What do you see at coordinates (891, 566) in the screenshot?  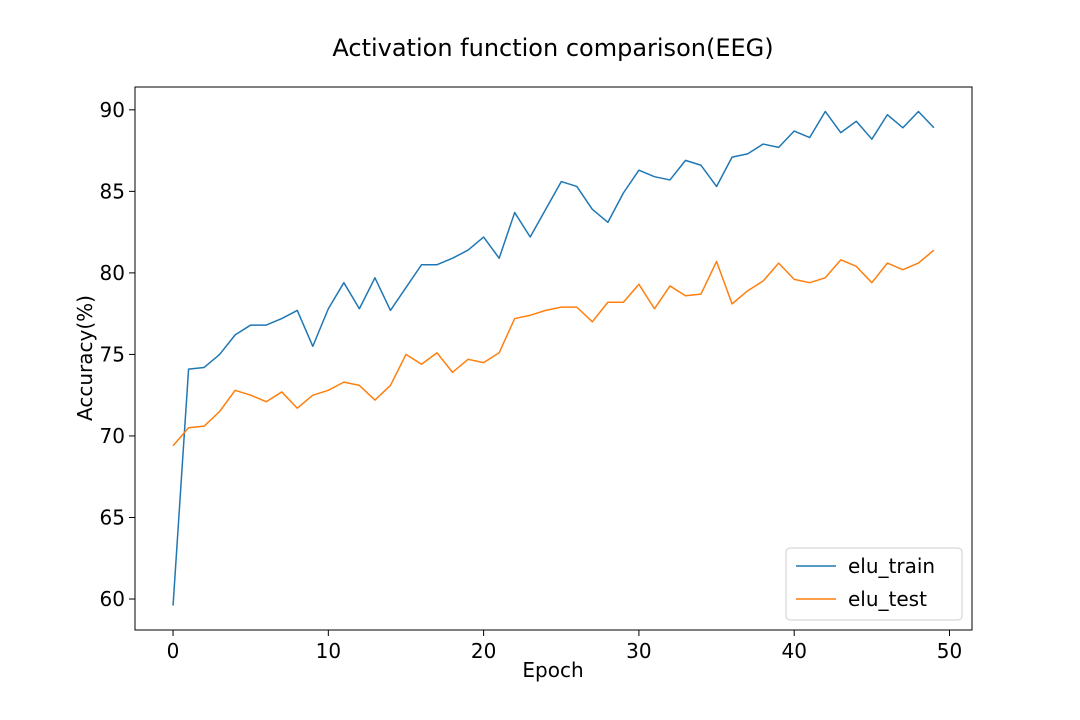 I see `legend-label-elu-train: elu_train` at bounding box center [891, 566].